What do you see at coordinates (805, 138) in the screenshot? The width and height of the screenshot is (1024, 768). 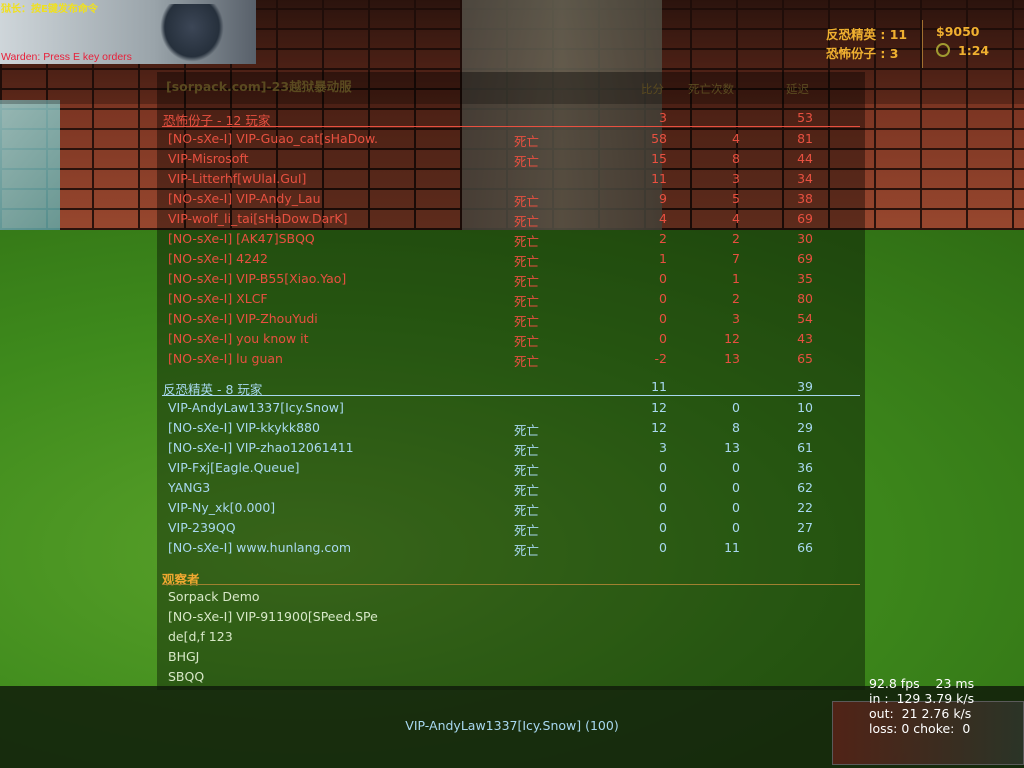 I see `player-latency: 81` at bounding box center [805, 138].